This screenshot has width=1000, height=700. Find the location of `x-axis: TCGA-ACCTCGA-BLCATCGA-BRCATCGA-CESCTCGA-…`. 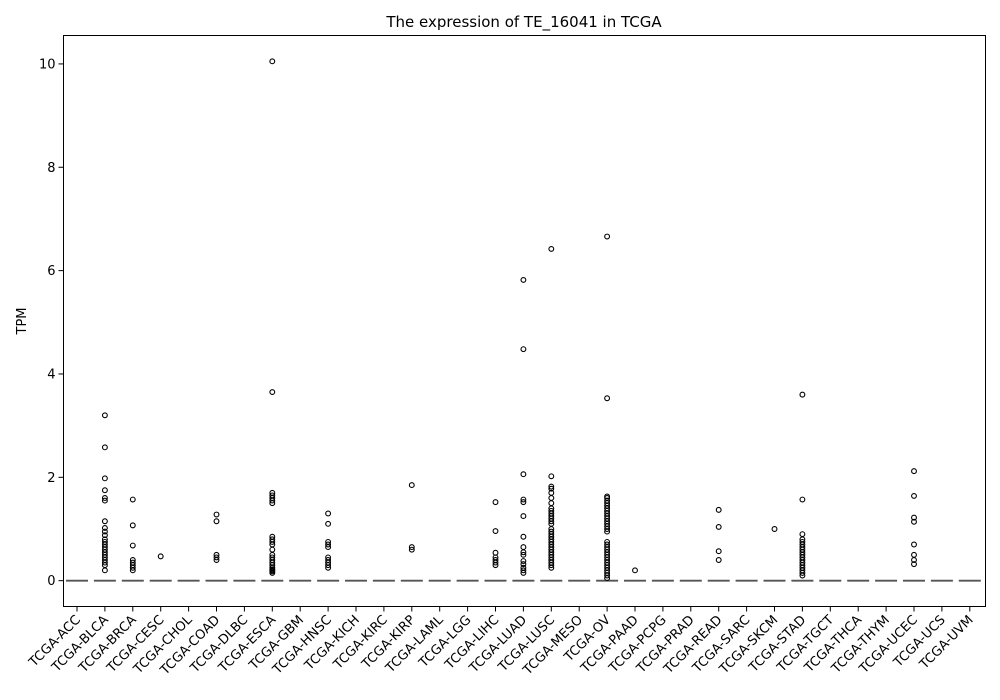

x-axis: TCGA-ACCTCGA-BLCATCGA-BRCATCGA-CESCTCGA-… is located at coordinates (501, 642).